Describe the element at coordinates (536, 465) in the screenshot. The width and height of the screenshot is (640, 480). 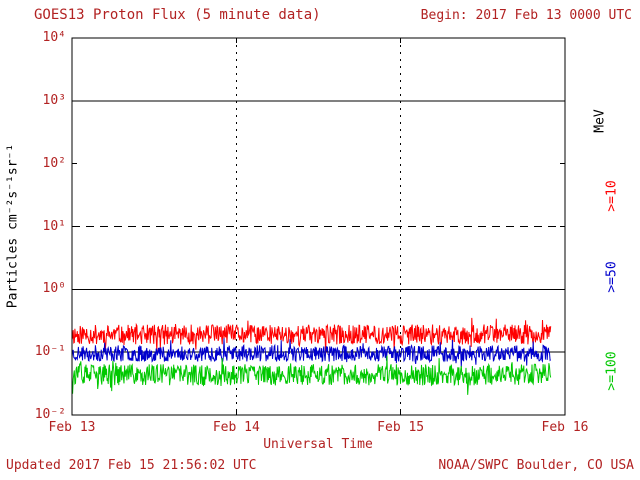
I see `credit-label: NOAA/SWPC Boulder, CO USA` at that location.